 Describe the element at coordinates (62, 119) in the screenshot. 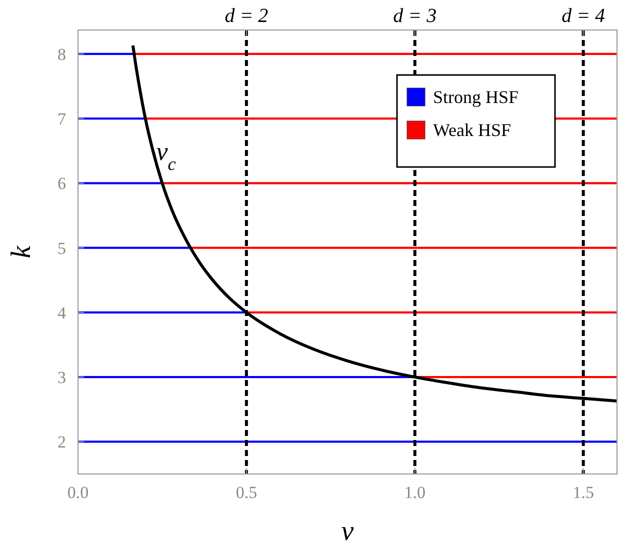

I see `y-tick-label: 7` at that location.